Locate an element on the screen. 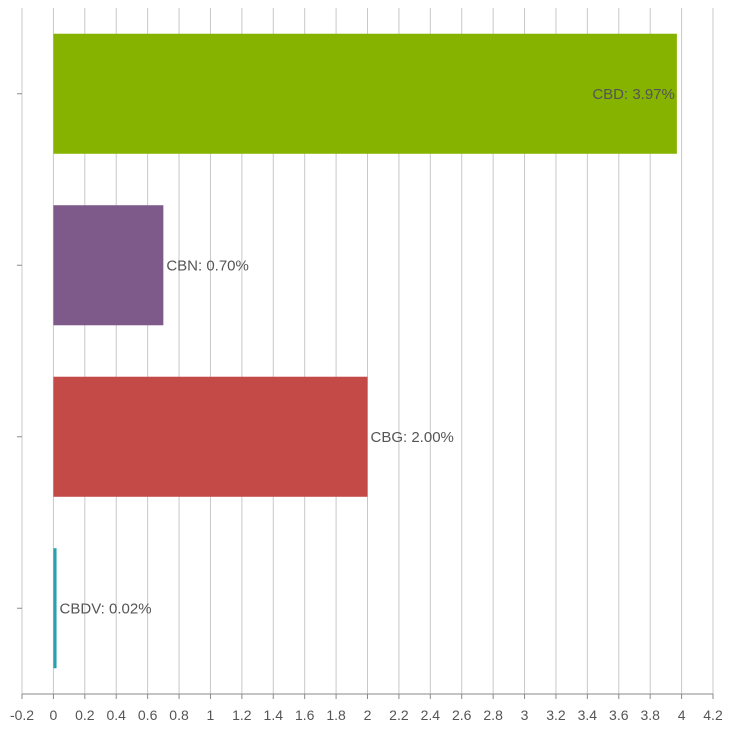  data-label-cbn: CBN: 0.70% is located at coordinates (207, 265).